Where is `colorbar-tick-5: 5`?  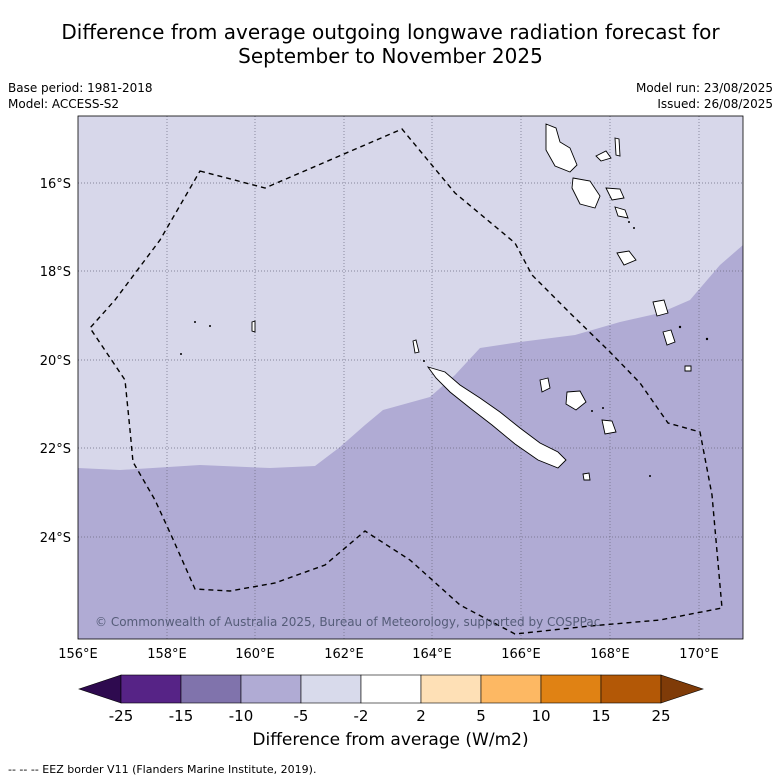 colorbar-tick-5: 5 is located at coordinates (481, 716).